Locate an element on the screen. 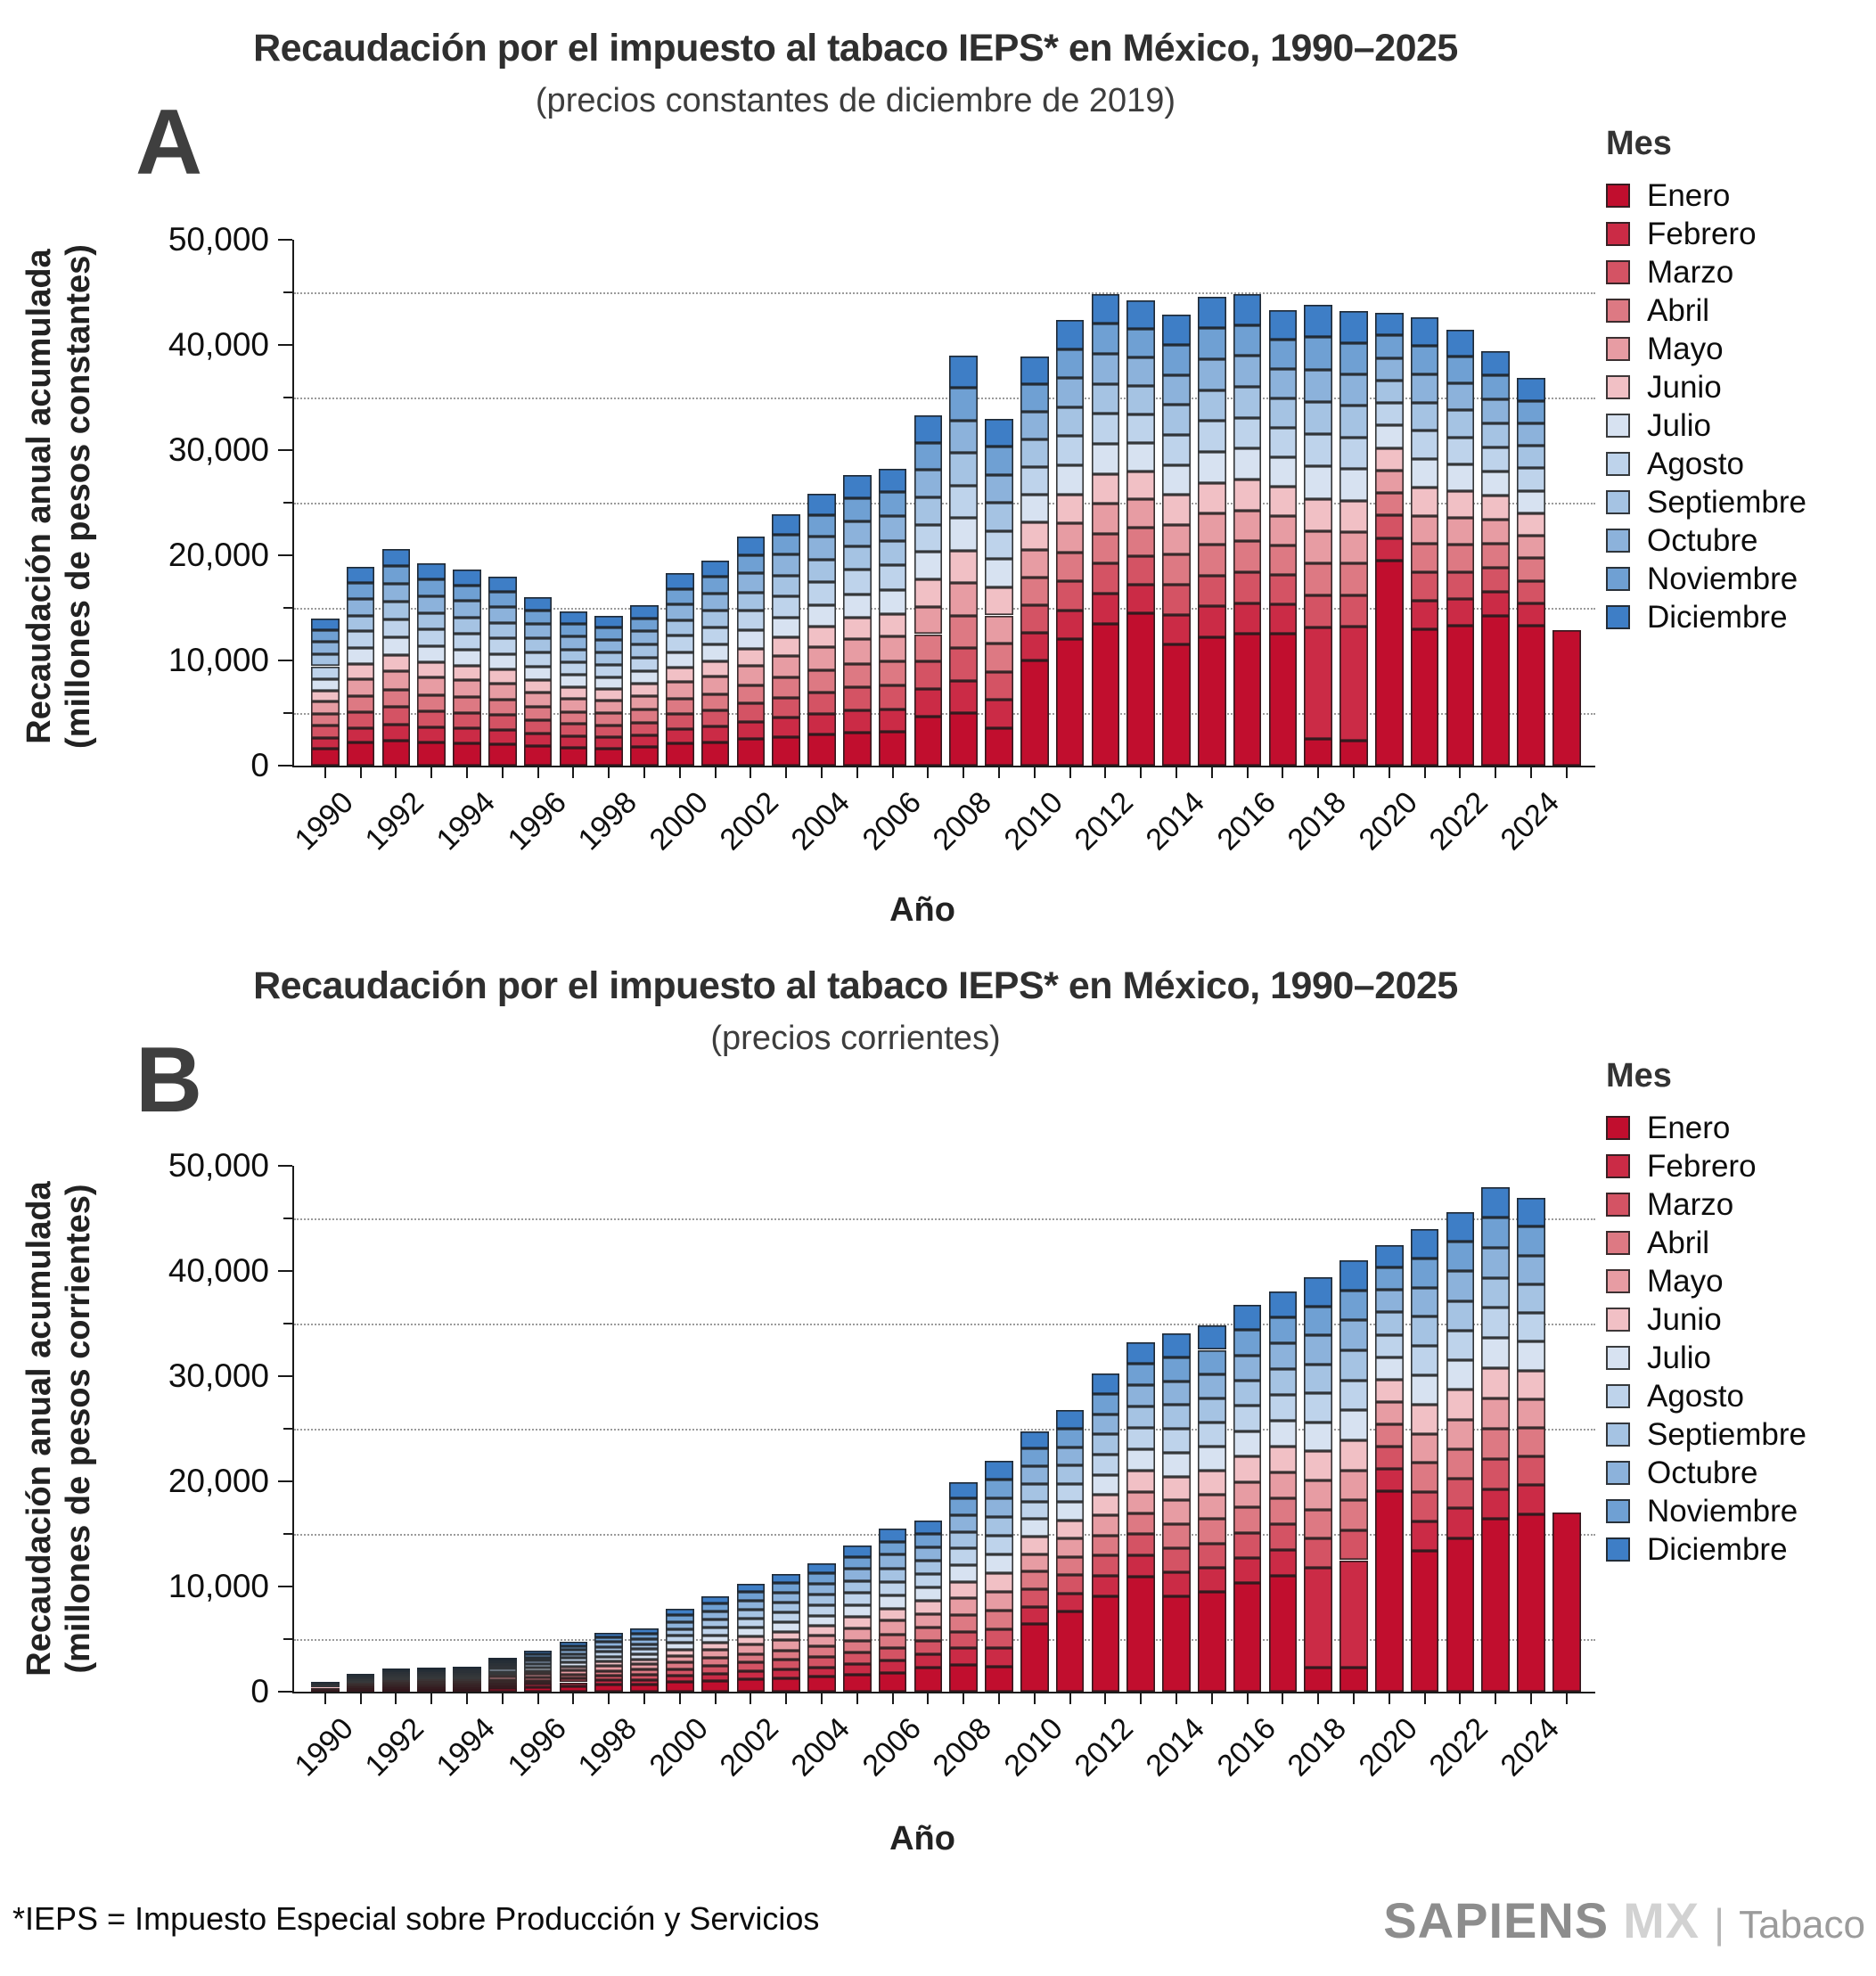  bar-segment-2003-Julio is located at coordinates (786, 1626).